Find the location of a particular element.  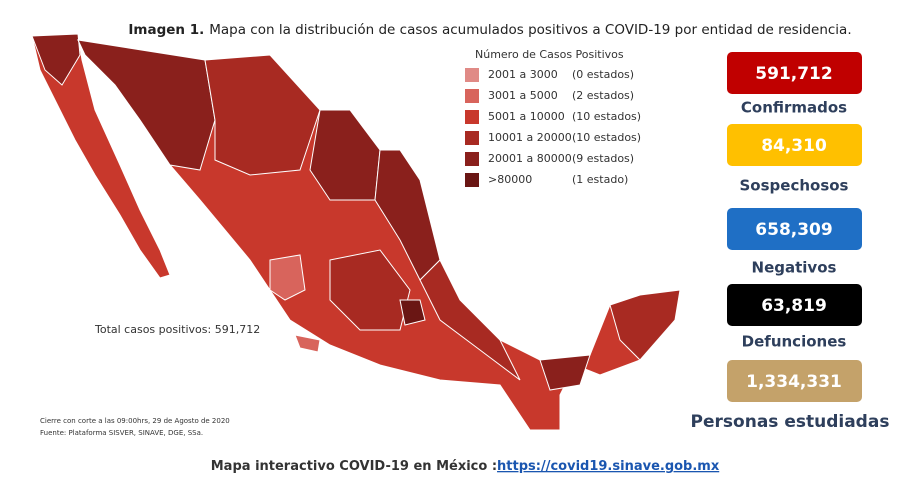

legend-count: (2 estados) is located at coordinates (603, 95).